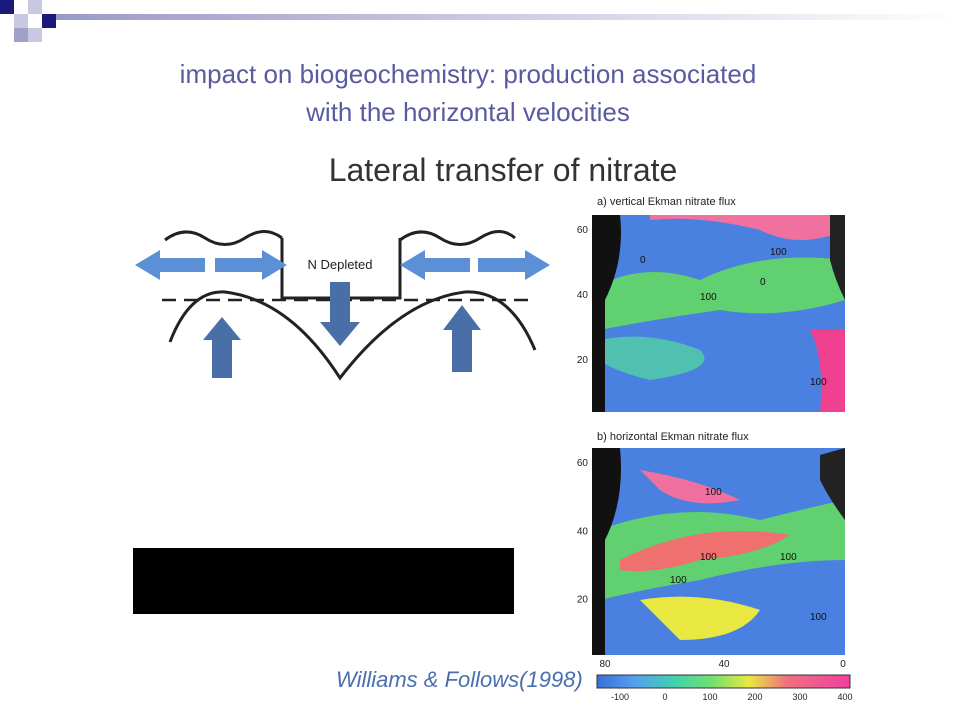 Image resolution: width=960 pixels, height=720 pixels. I want to click on colorbar-label: 300, so click(799, 697).